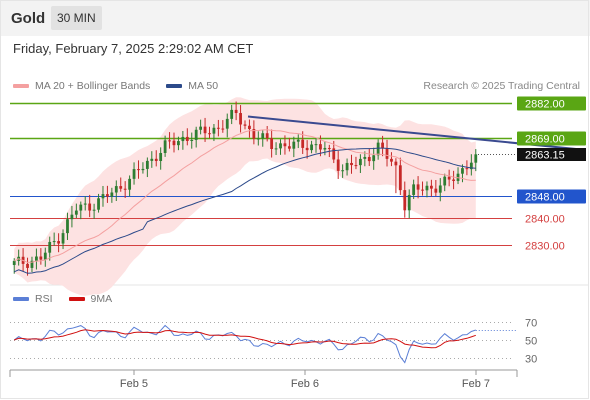 The width and height of the screenshot is (590, 400). I want to click on credit-text: Research © 2025 Trading Central, so click(501, 86).